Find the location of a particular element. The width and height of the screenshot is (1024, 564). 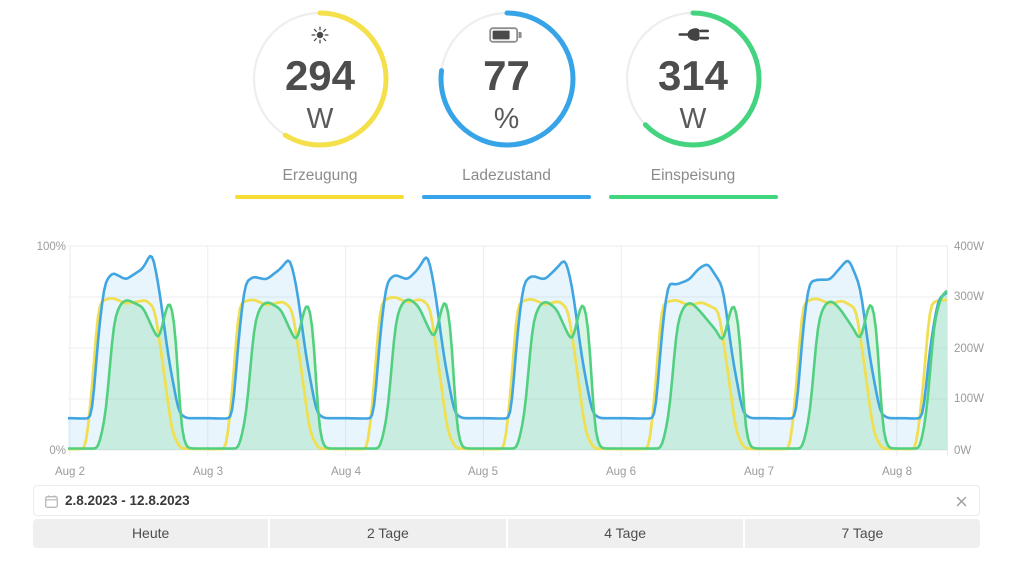

svg-text: 400W is located at coordinates (969, 247).